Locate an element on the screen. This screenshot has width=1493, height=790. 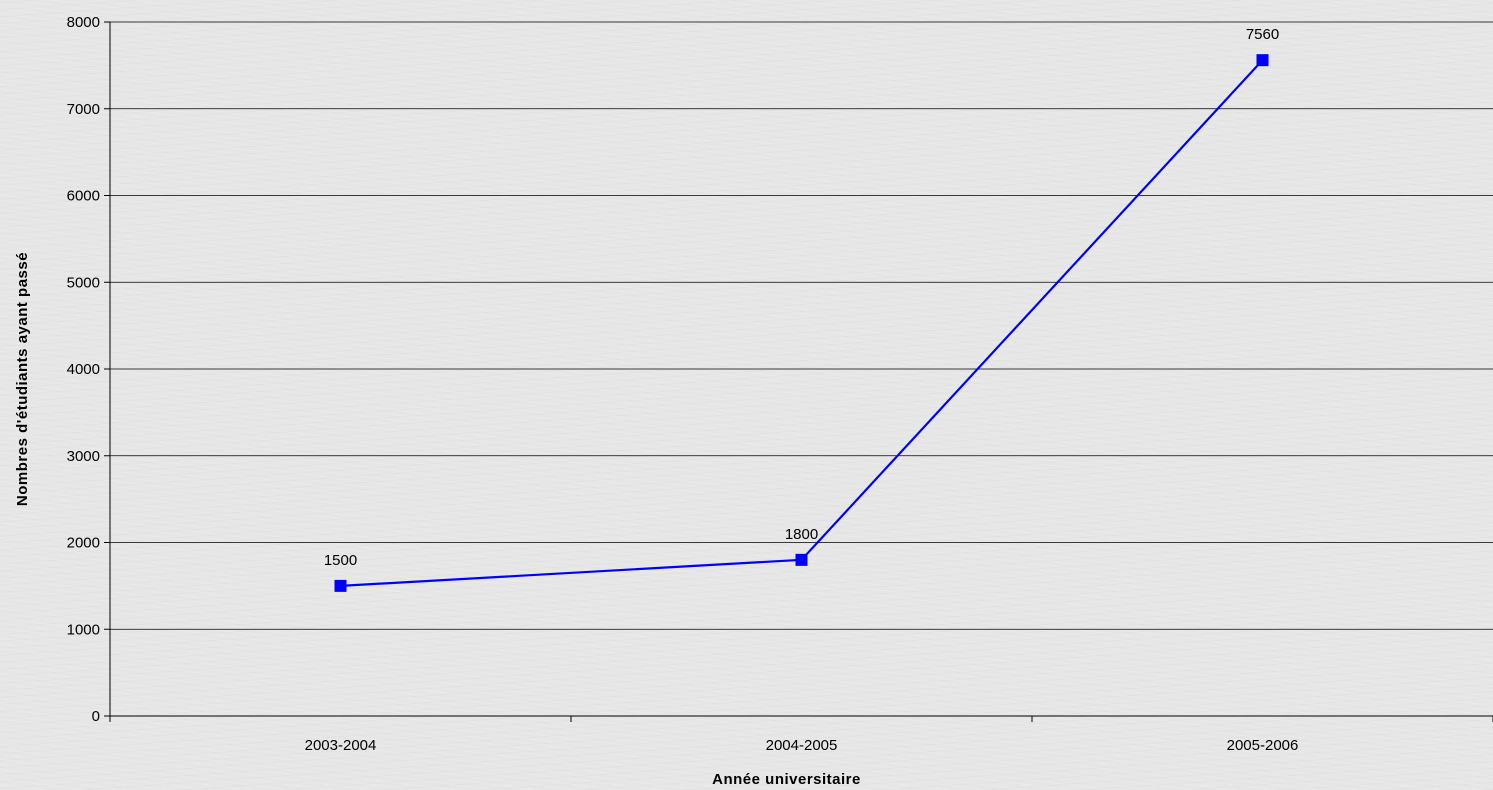
y-tick-label: 6000 is located at coordinates (83, 196).